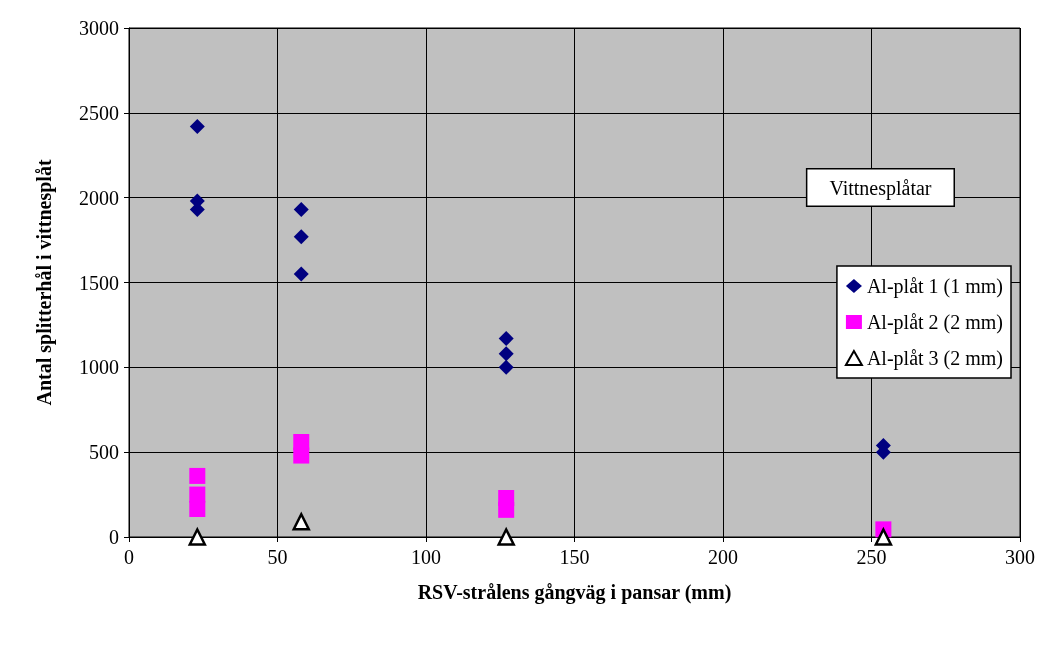 This screenshot has width=1051, height=650. I want to click on y-tick-label: 1000, so click(99, 367).